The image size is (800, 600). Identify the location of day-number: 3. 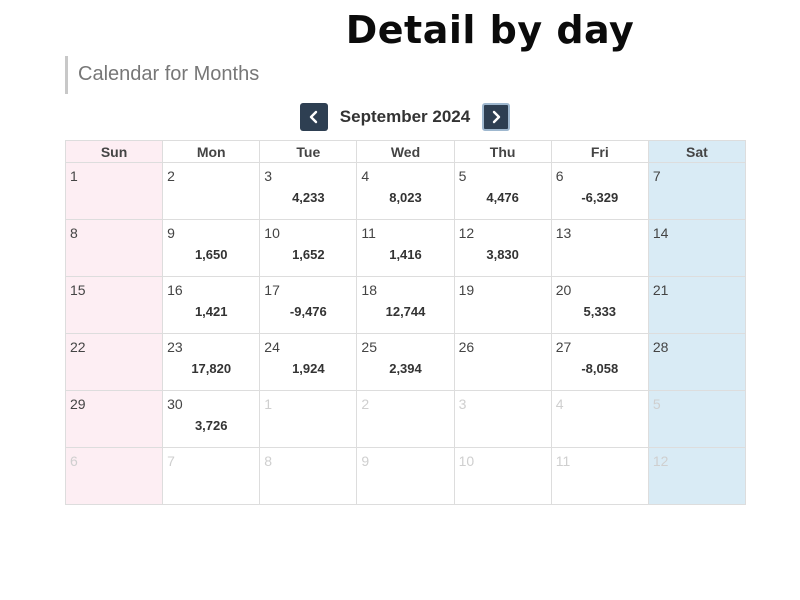
(268, 176).